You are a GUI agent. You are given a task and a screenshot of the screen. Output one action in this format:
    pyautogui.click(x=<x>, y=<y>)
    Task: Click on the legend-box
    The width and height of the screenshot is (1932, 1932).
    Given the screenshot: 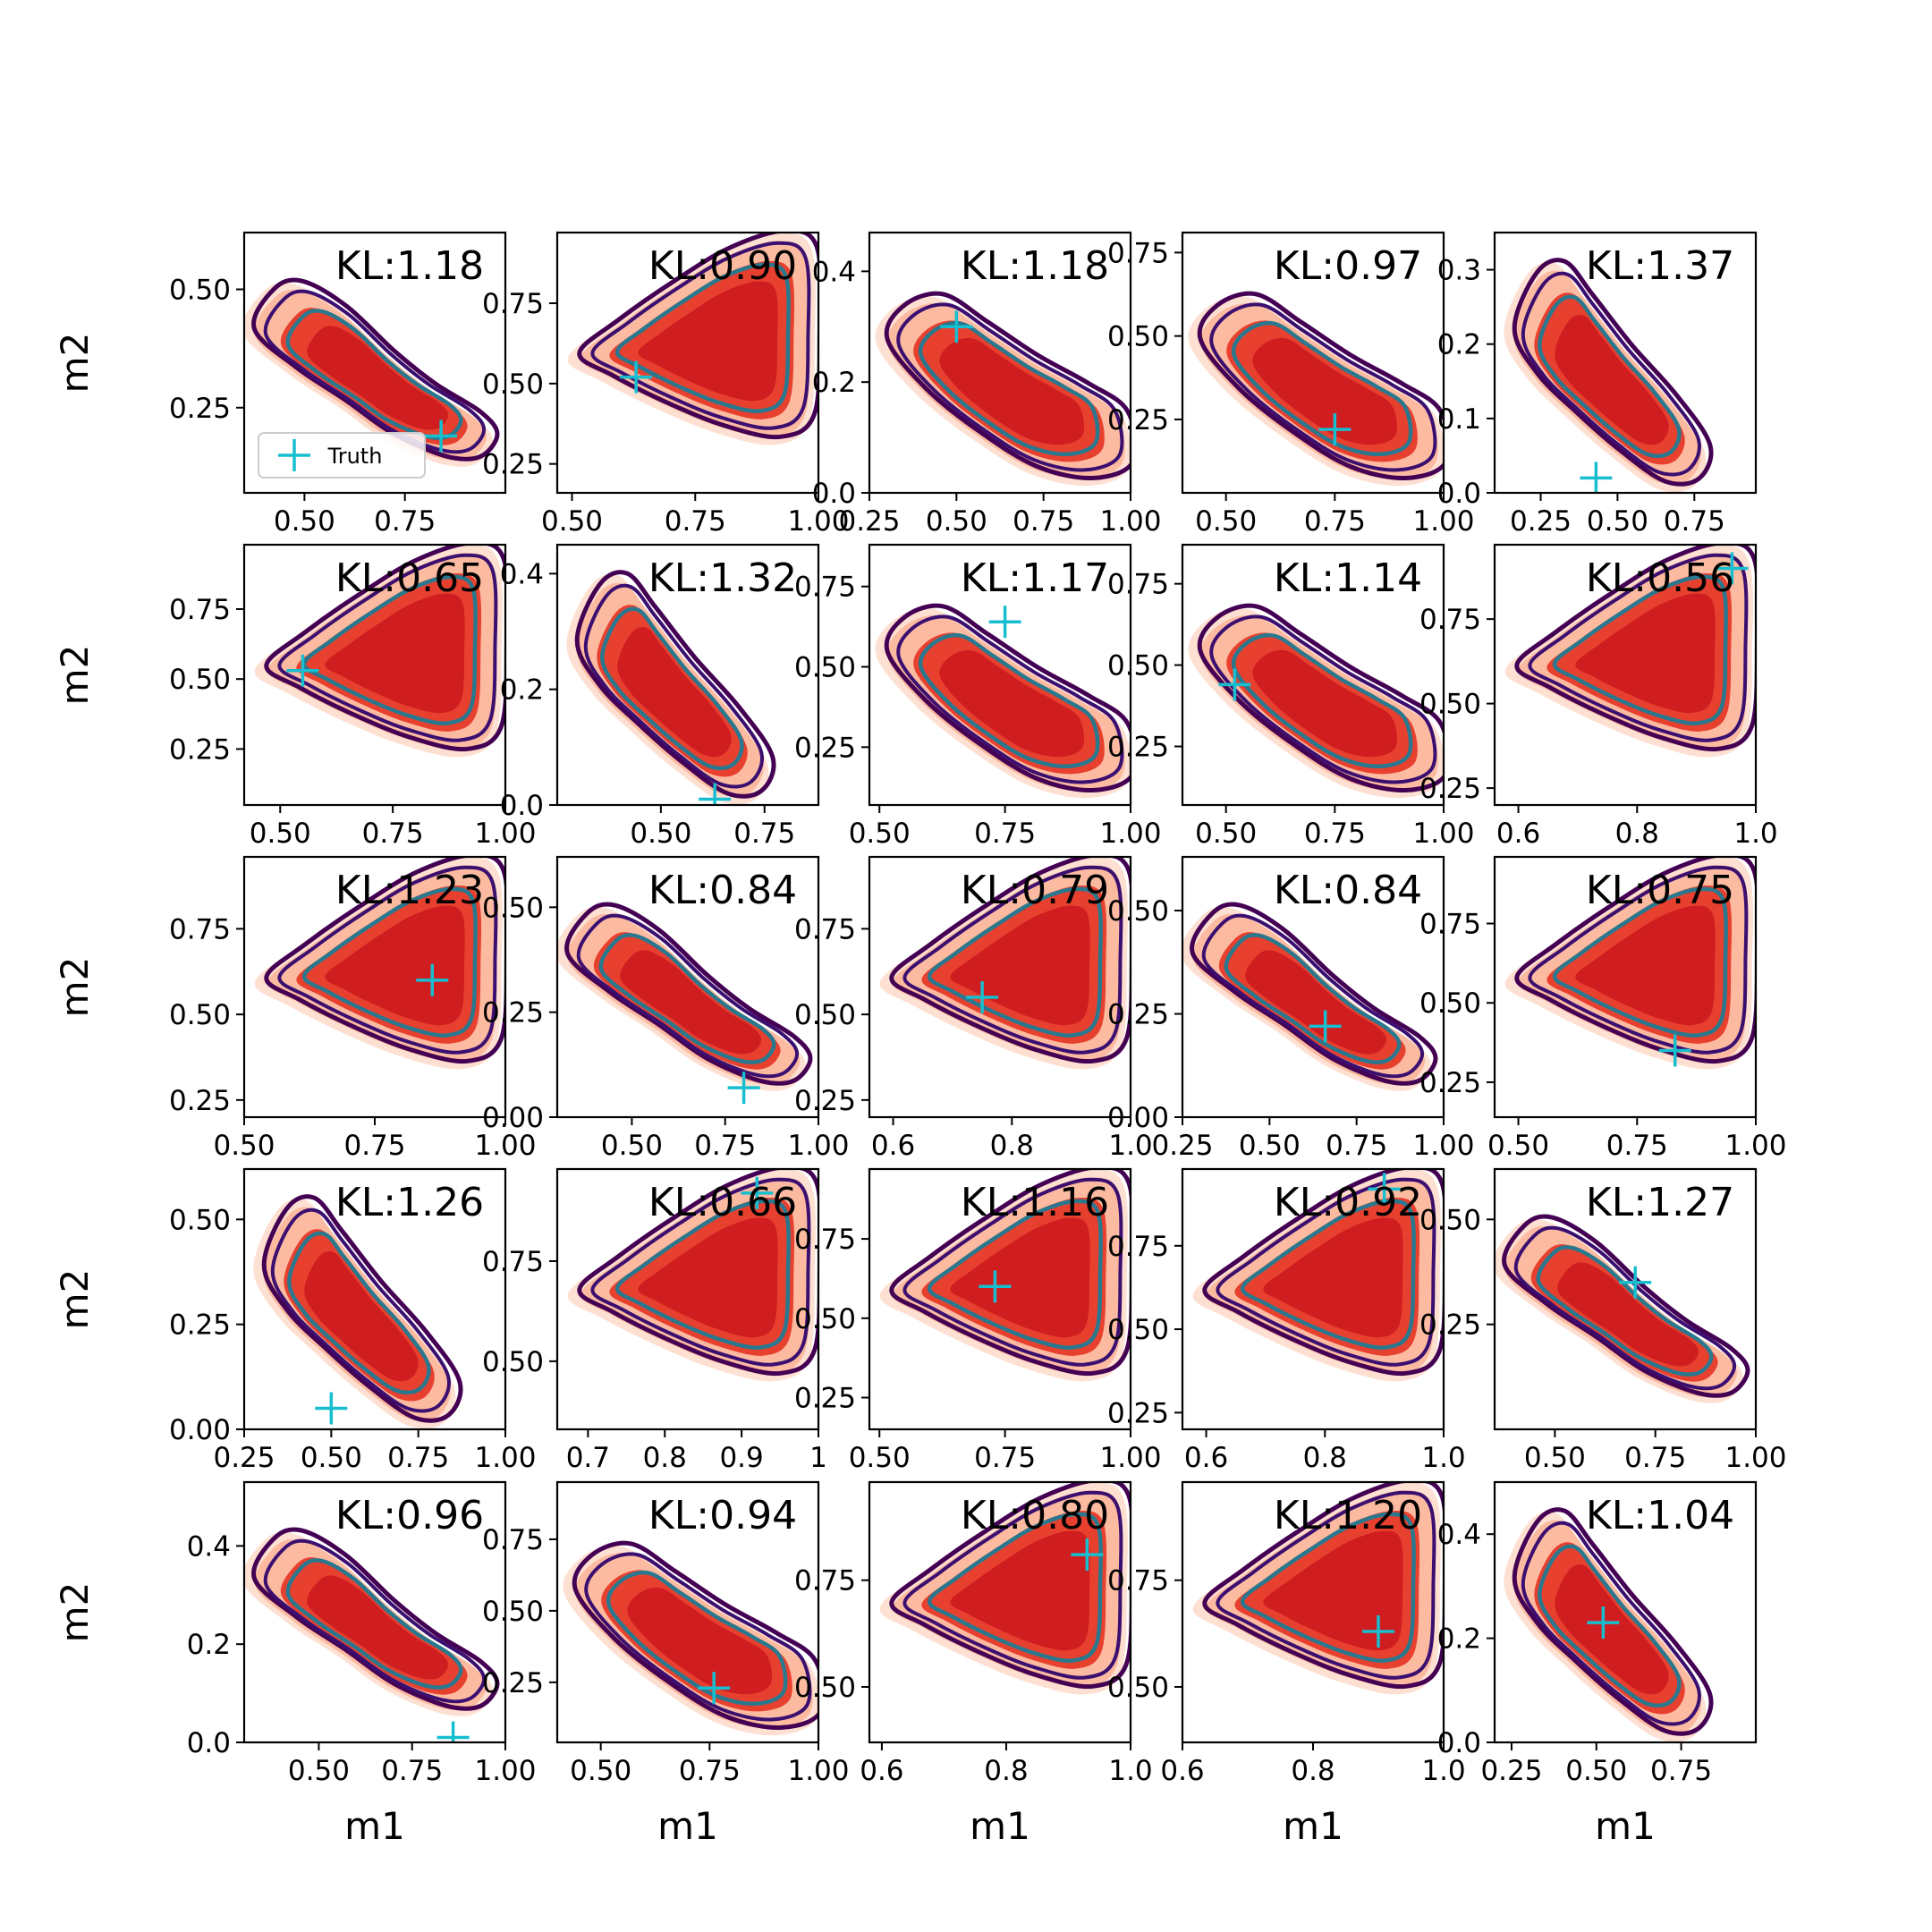 What is the action you would take?
    pyautogui.click(x=342, y=455)
    